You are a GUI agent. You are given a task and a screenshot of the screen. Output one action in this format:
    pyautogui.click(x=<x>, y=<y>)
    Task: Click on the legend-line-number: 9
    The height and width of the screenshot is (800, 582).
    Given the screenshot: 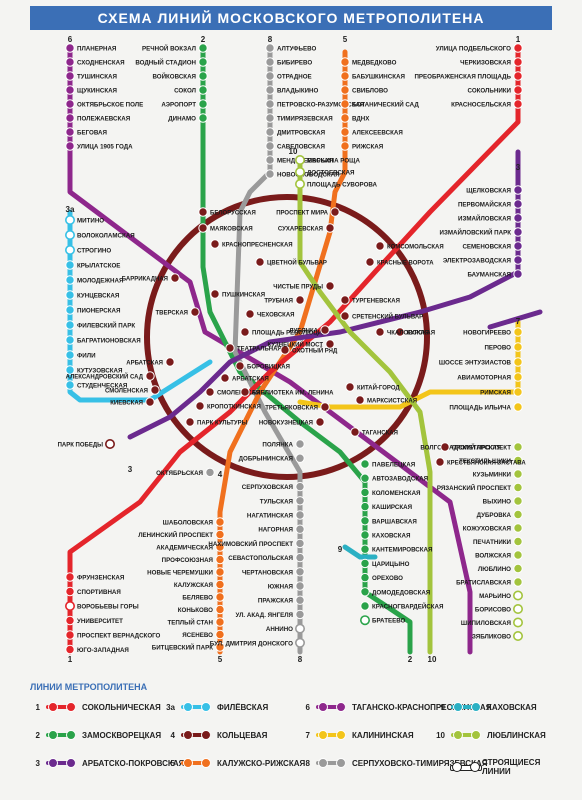 What is the action you would take?
    pyautogui.click(x=442, y=707)
    